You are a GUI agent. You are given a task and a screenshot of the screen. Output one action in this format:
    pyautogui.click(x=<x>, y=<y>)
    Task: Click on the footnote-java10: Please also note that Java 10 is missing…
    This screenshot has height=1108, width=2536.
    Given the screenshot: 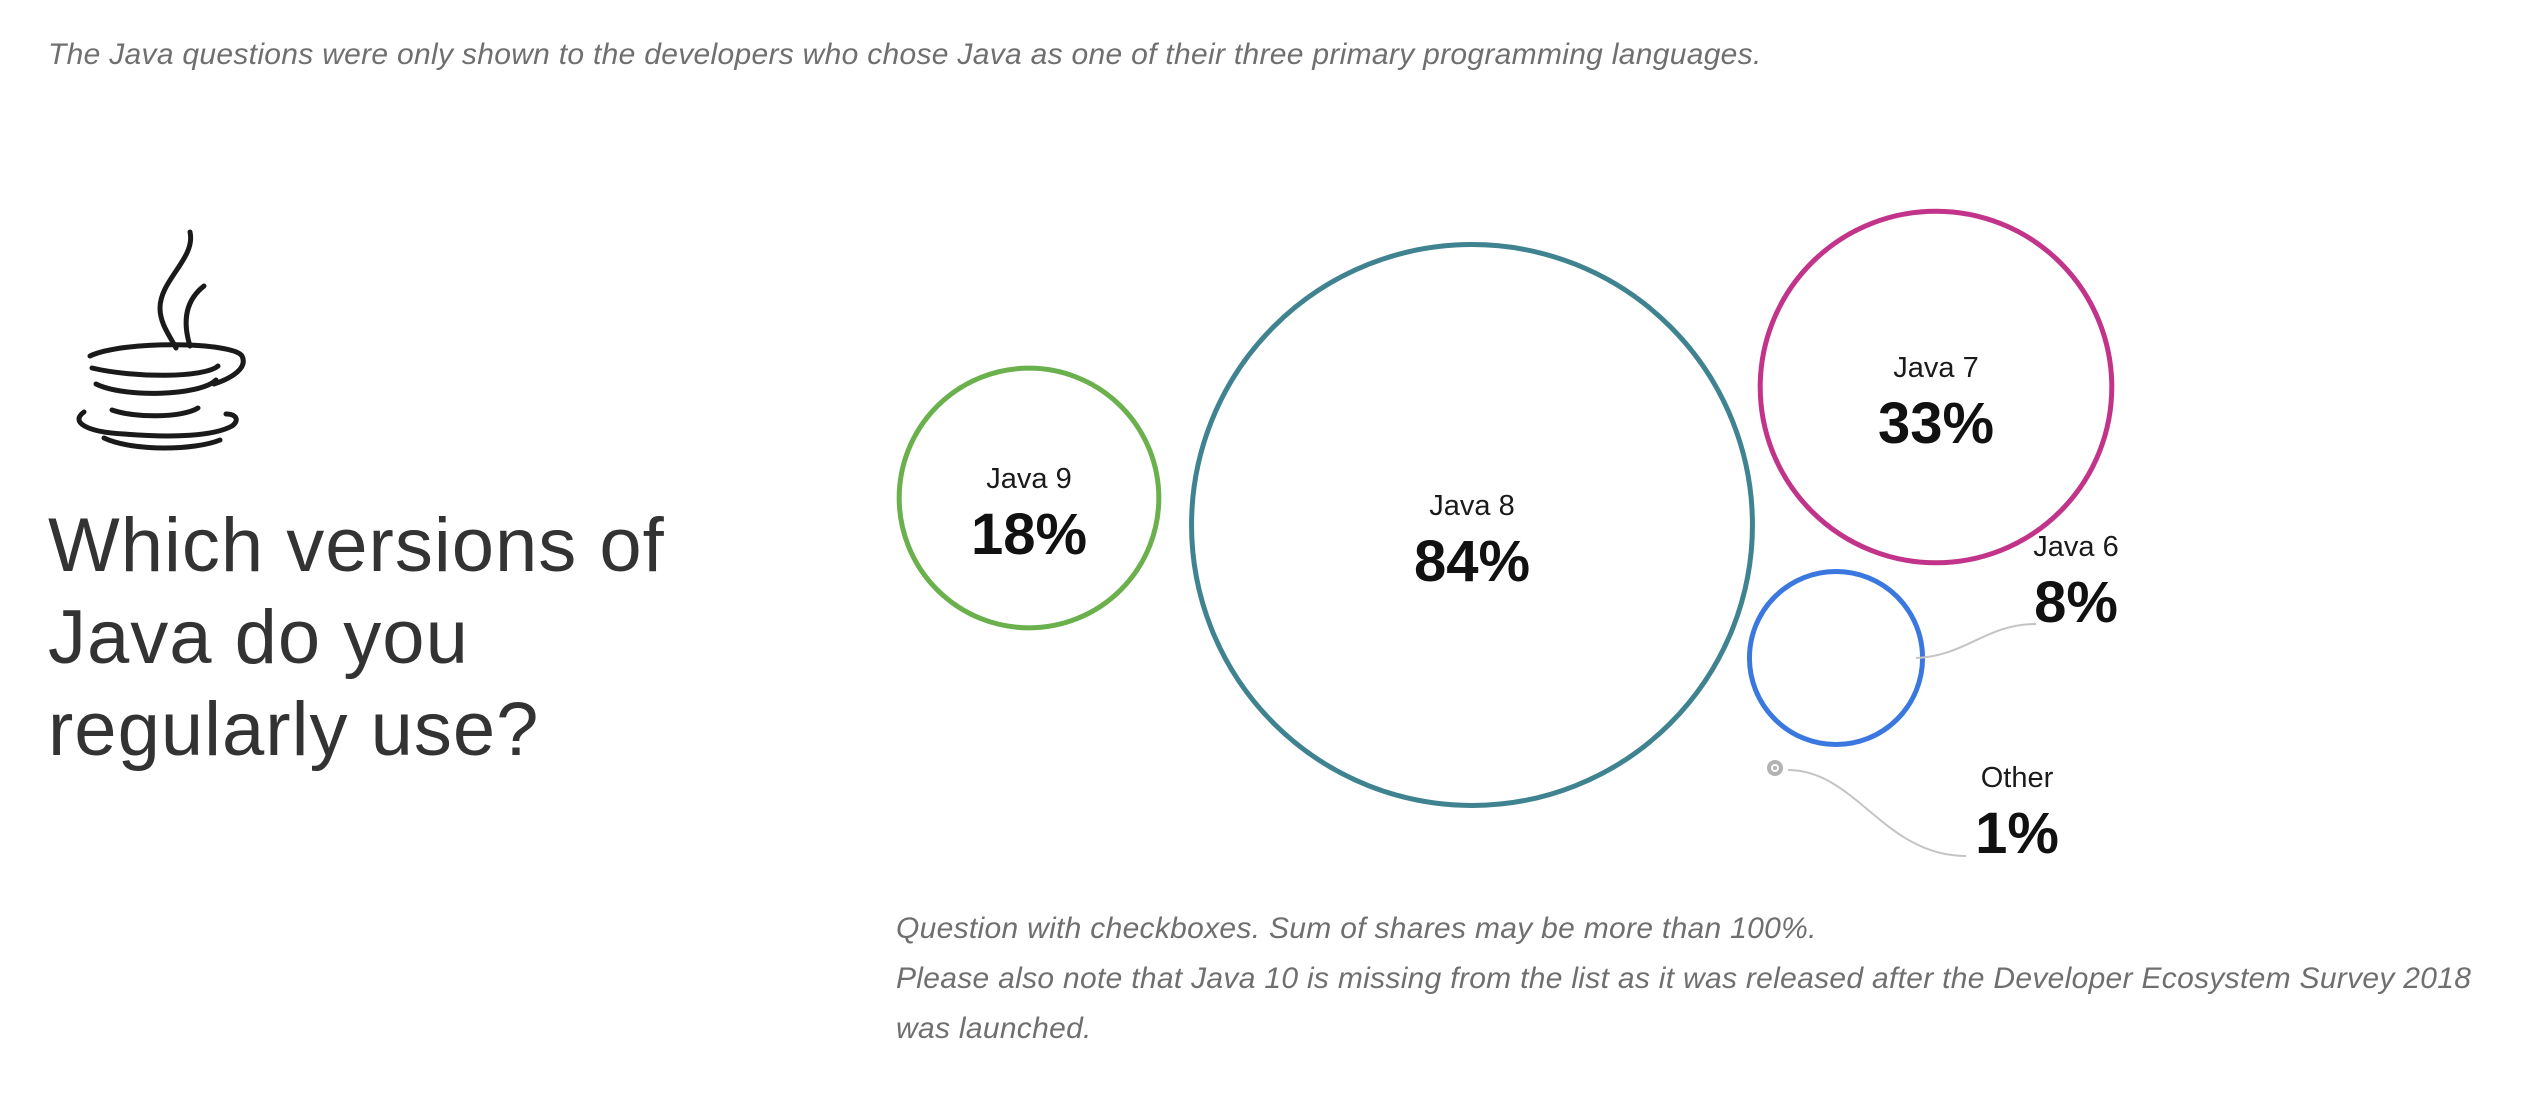 What is the action you would take?
    pyautogui.click(x=1684, y=1003)
    